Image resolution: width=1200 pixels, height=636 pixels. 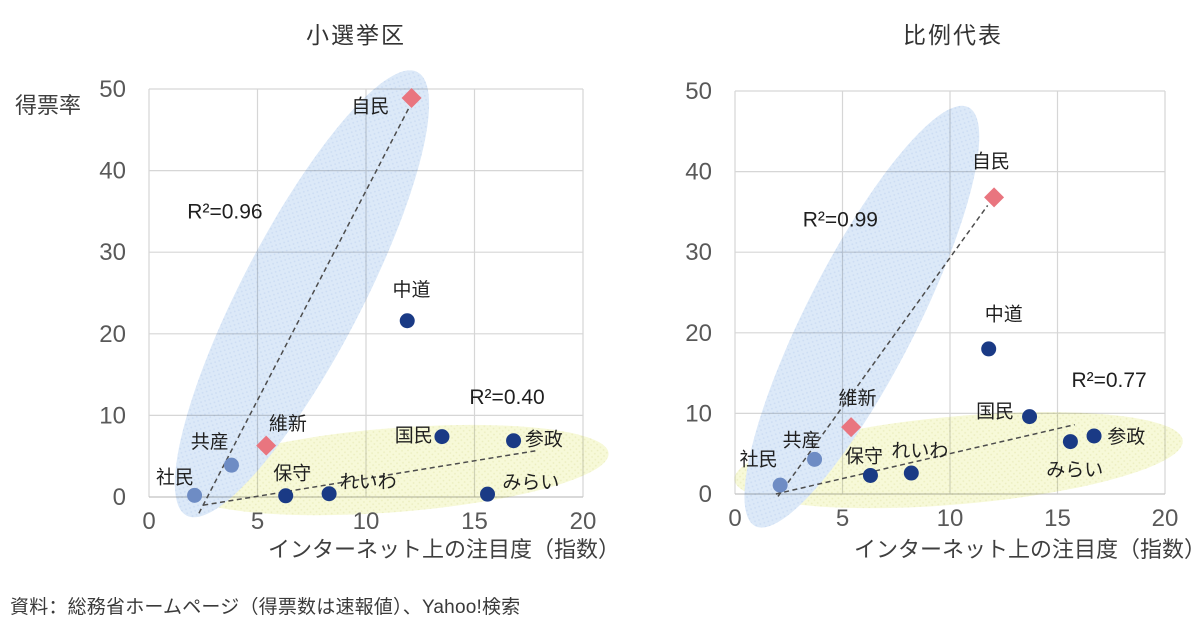 I want to click on r2-annotation: R²=0.40, so click(x=506, y=397).